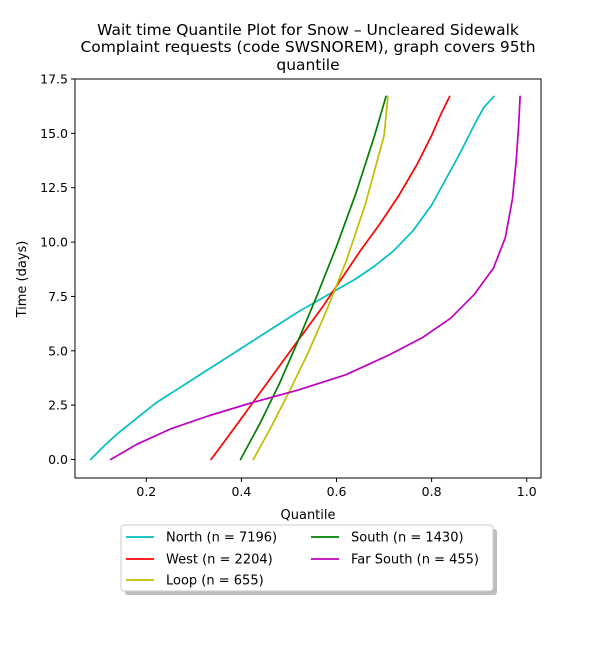 The image size is (600, 650). What do you see at coordinates (221, 538) in the screenshot?
I see `legend-label-0: North (n = 7196)` at bounding box center [221, 538].